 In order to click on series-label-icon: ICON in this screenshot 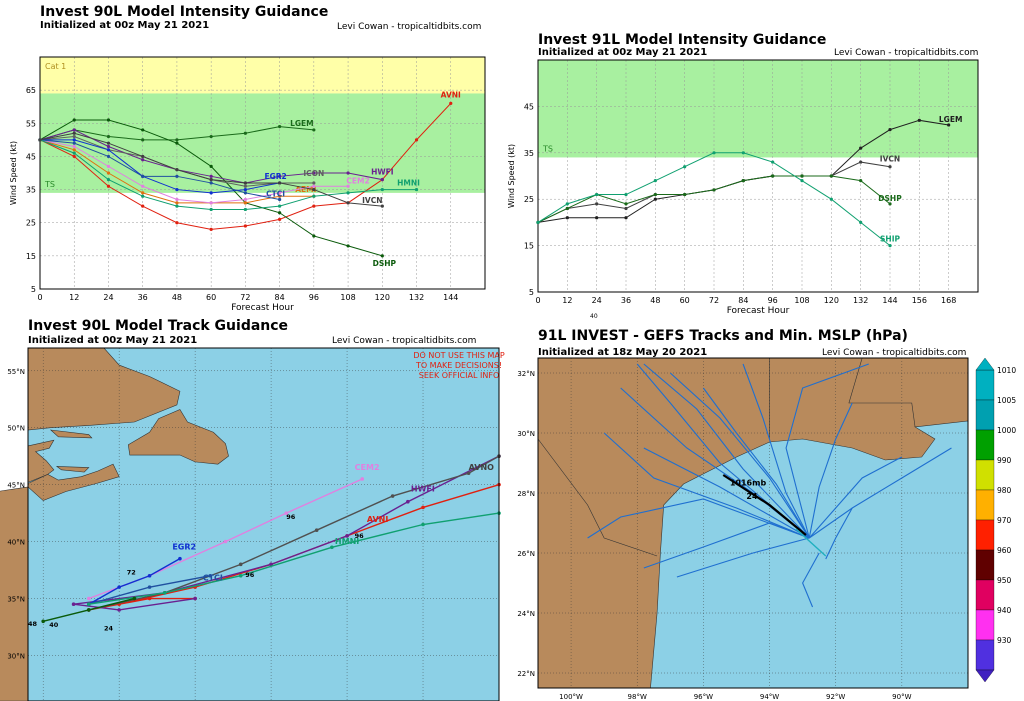, I will do `click(313, 173)`.